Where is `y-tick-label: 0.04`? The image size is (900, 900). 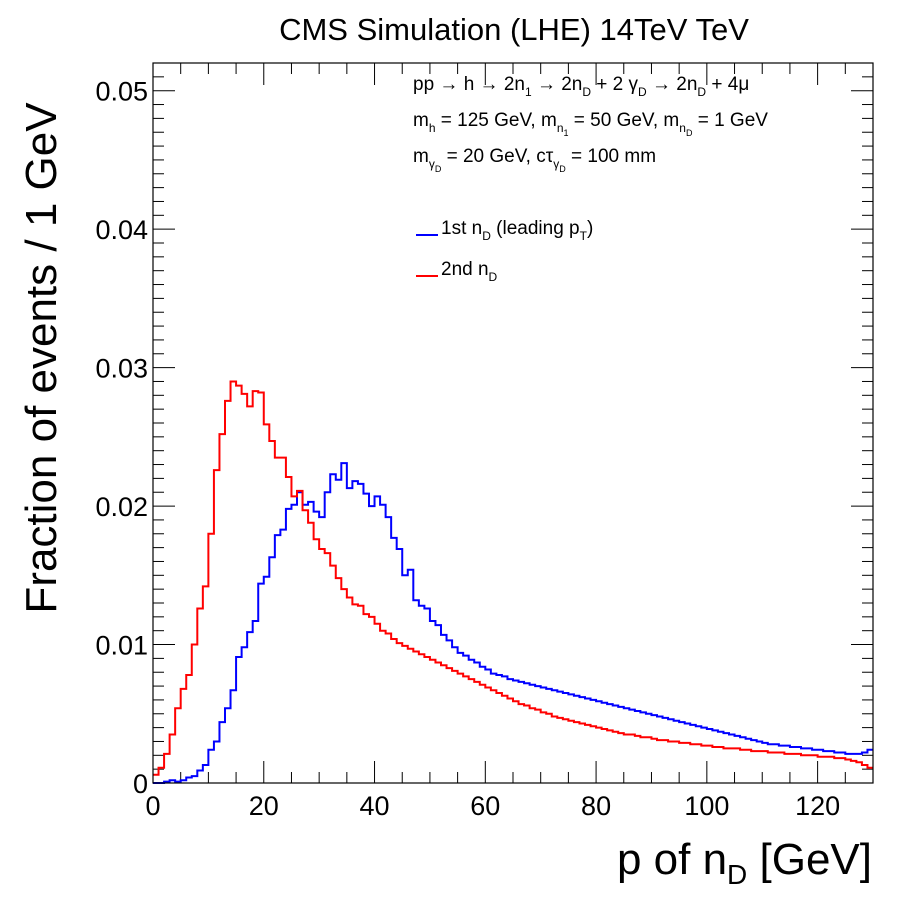
y-tick-label: 0.04 is located at coordinates (121, 230).